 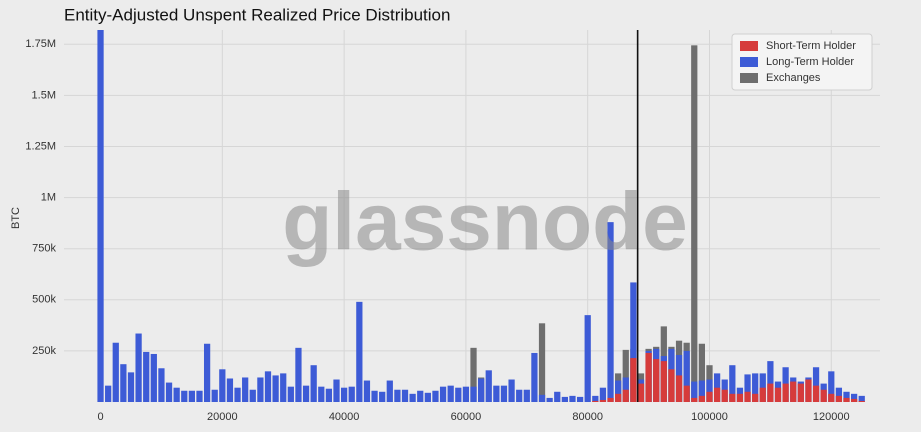 What do you see at coordinates (811, 46) in the screenshot?
I see `legend-label: Short-Term Holder` at bounding box center [811, 46].